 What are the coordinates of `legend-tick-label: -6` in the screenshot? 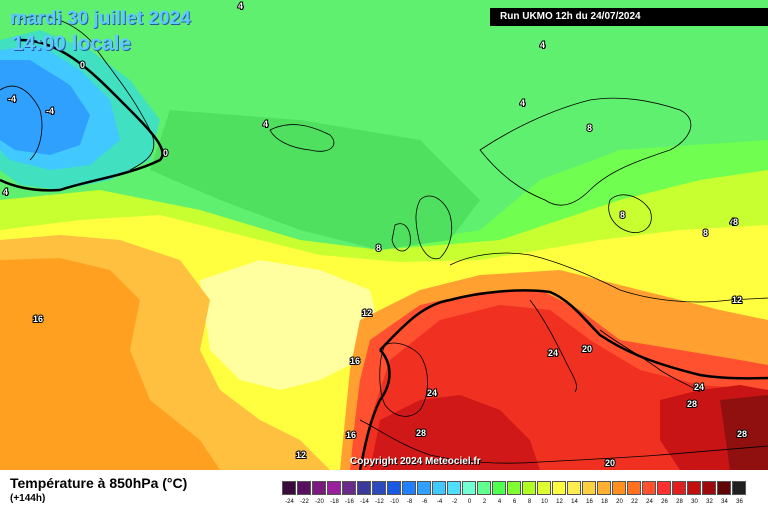 It's located at (424, 502).